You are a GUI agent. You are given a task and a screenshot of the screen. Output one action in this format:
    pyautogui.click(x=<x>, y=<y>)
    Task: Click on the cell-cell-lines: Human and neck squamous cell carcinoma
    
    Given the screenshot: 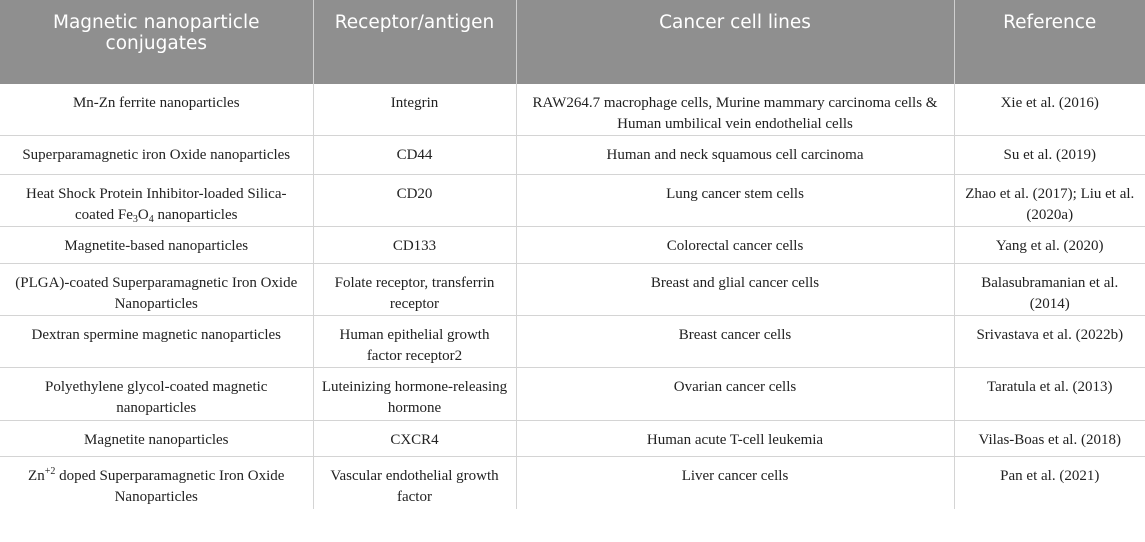 What is the action you would take?
    pyautogui.click(x=735, y=155)
    